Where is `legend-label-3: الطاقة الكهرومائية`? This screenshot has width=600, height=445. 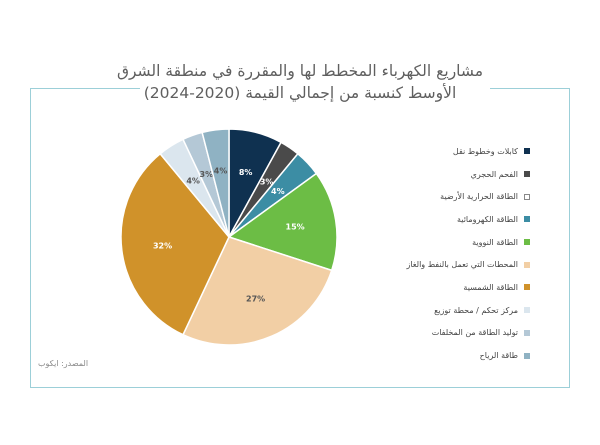
legend-label-3: الطاقة الكهرومائية is located at coordinates (487, 219).